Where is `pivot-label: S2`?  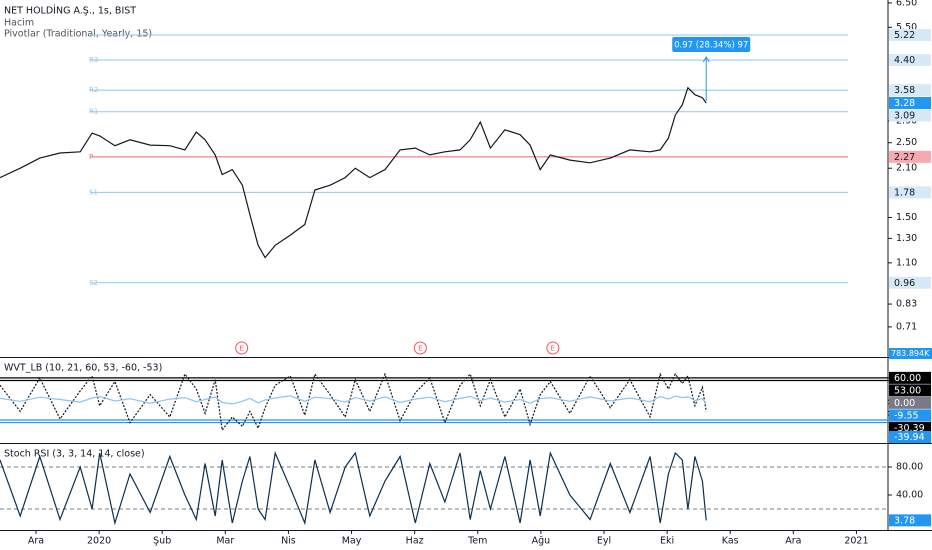 pivot-label: S2 is located at coordinates (93, 283).